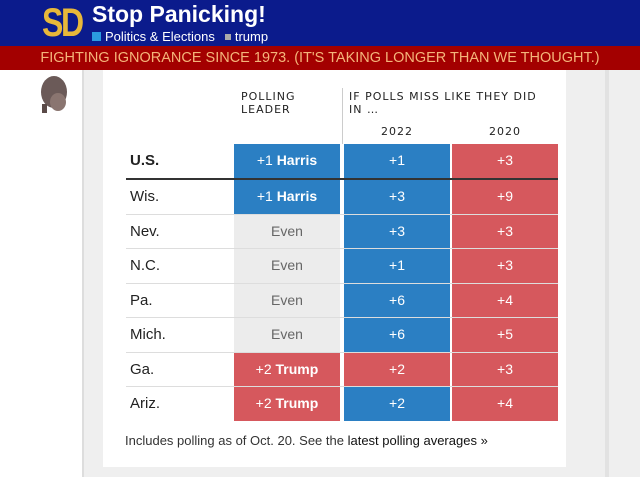 The width and height of the screenshot is (640, 477). What do you see at coordinates (505, 197) in the screenshot?
I see `miss-2020-cell: +9` at bounding box center [505, 197].